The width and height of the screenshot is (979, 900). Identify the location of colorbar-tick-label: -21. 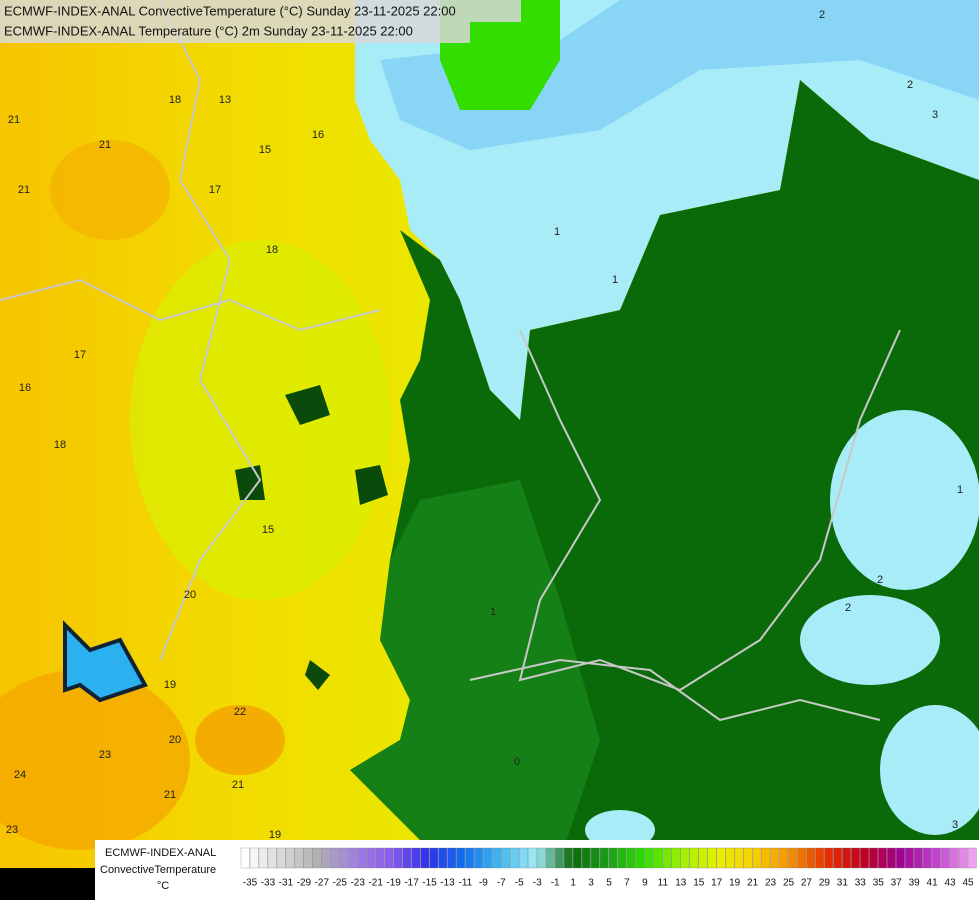
(375, 883).